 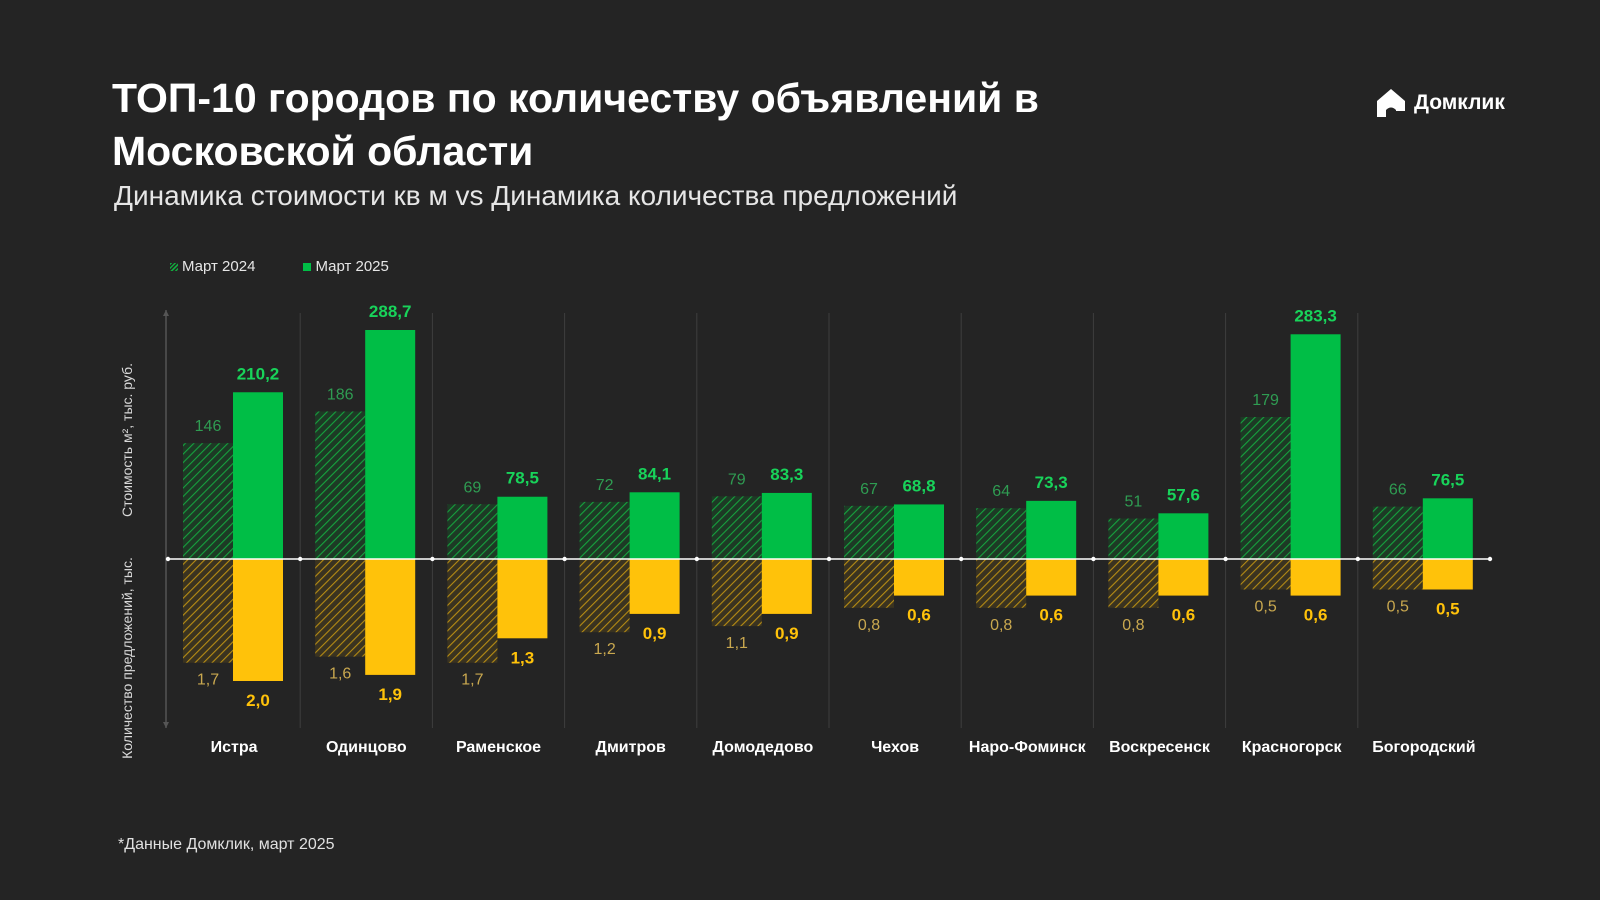 What do you see at coordinates (498, 747) in the screenshot?
I see `category-label: Раменское` at bounding box center [498, 747].